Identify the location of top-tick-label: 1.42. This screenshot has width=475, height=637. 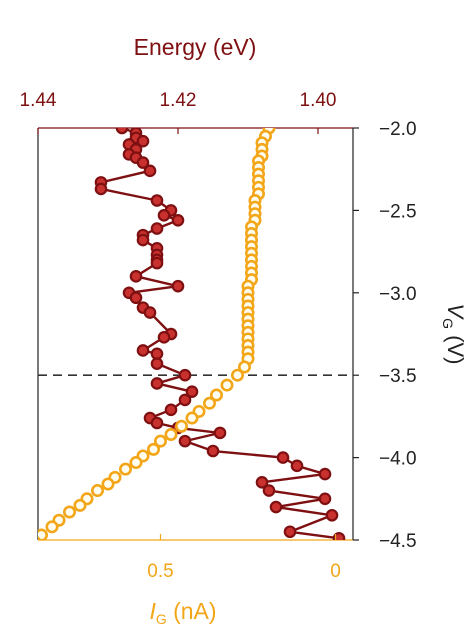
(178, 100).